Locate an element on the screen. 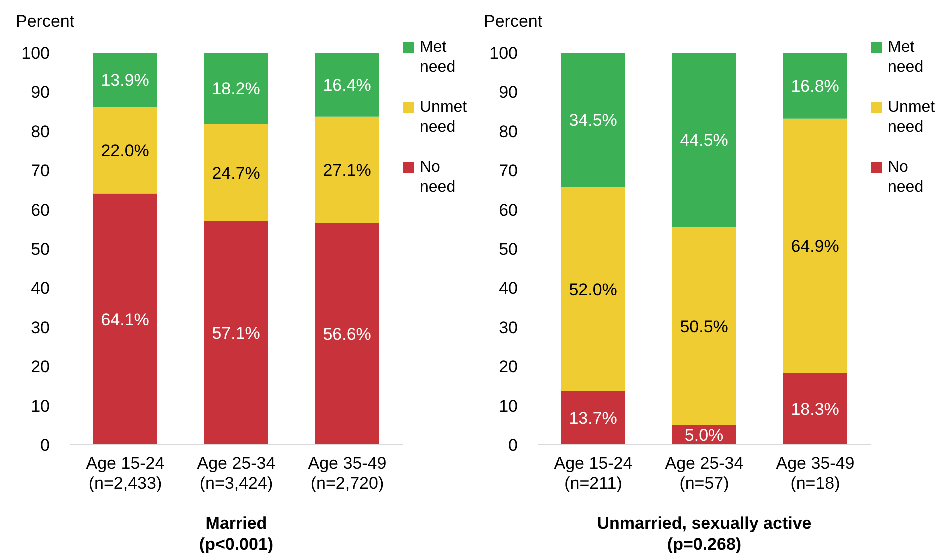  data-label: 27.1% is located at coordinates (347, 170).